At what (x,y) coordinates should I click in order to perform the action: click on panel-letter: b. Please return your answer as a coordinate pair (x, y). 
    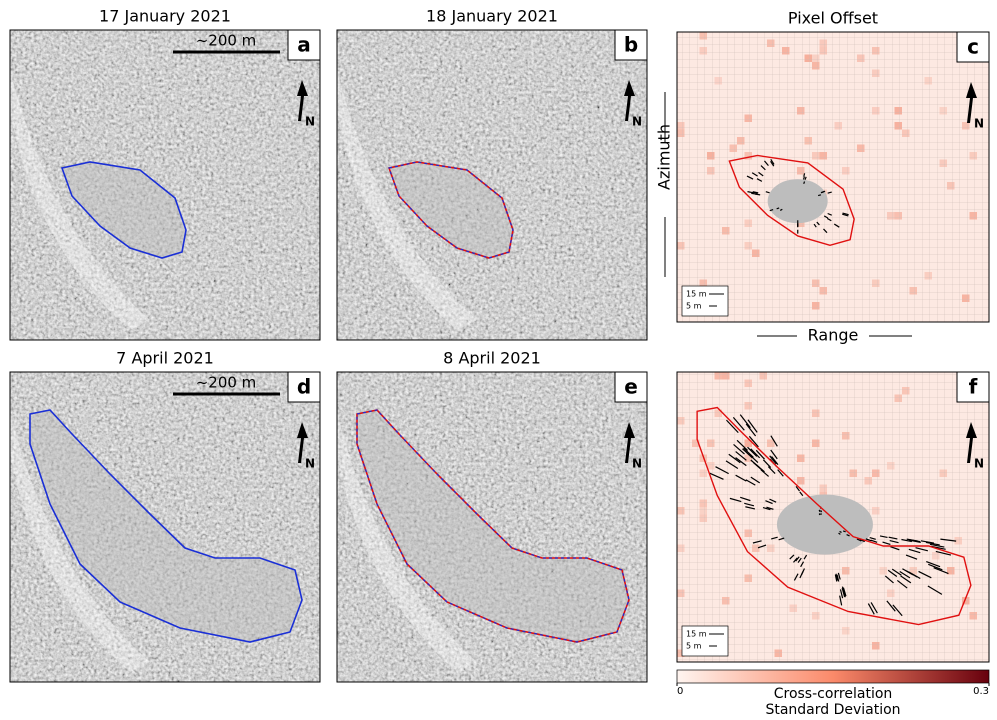
    Looking at the image, I should click on (631, 45).